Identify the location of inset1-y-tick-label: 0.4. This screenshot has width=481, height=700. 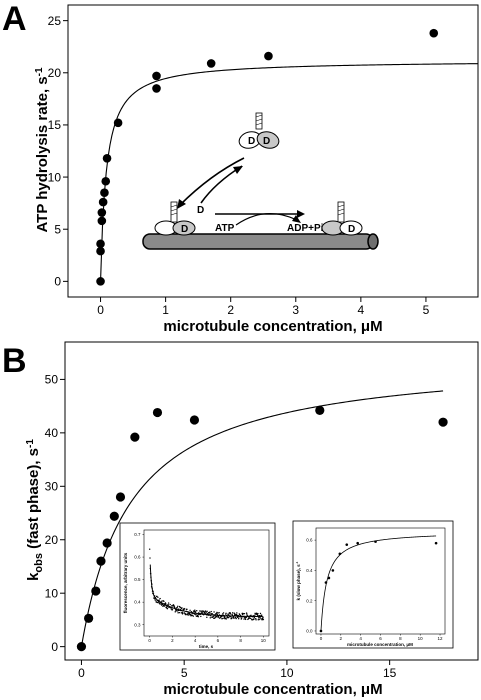
(137, 602).